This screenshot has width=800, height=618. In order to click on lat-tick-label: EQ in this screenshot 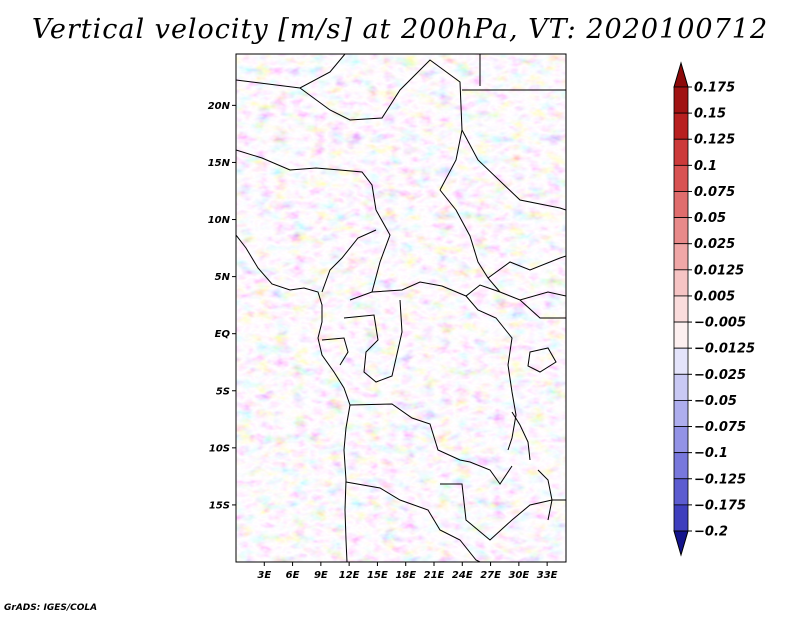, I will do `click(223, 334)`.